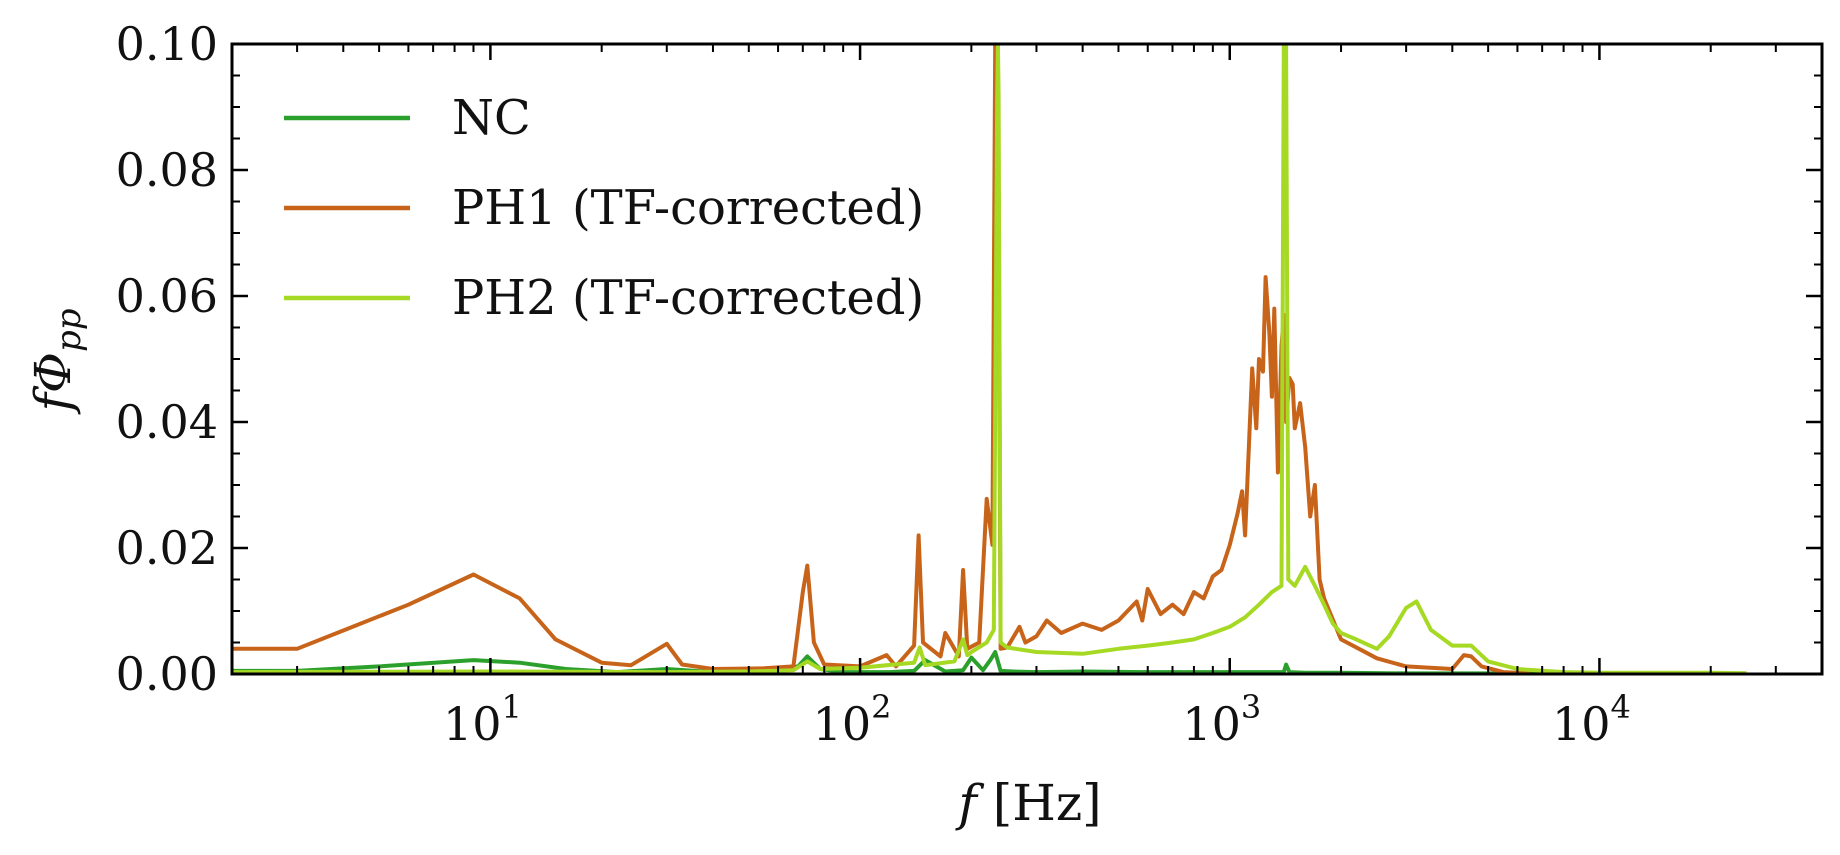  Describe the element at coordinates (852, 719) in the screenshot. I see `x-tick-label: 10²` at that location.